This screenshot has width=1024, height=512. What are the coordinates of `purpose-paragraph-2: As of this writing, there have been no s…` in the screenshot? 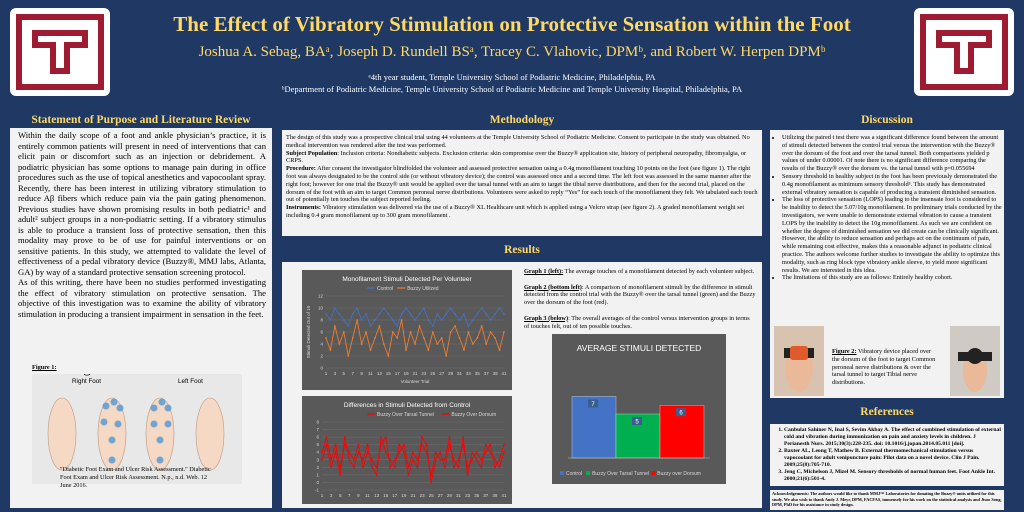 It's located at (142, 298).